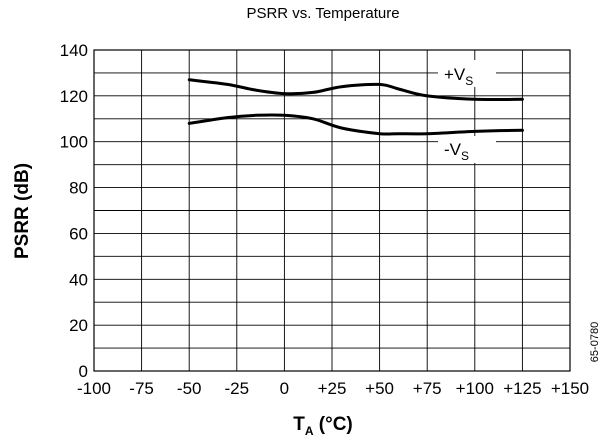 The image size is (616, 445). What do you see at coordinates (455, 74) in the screenshot?
I see `series-label-plus-vs-main: +V` at bounding box center [455, 74].